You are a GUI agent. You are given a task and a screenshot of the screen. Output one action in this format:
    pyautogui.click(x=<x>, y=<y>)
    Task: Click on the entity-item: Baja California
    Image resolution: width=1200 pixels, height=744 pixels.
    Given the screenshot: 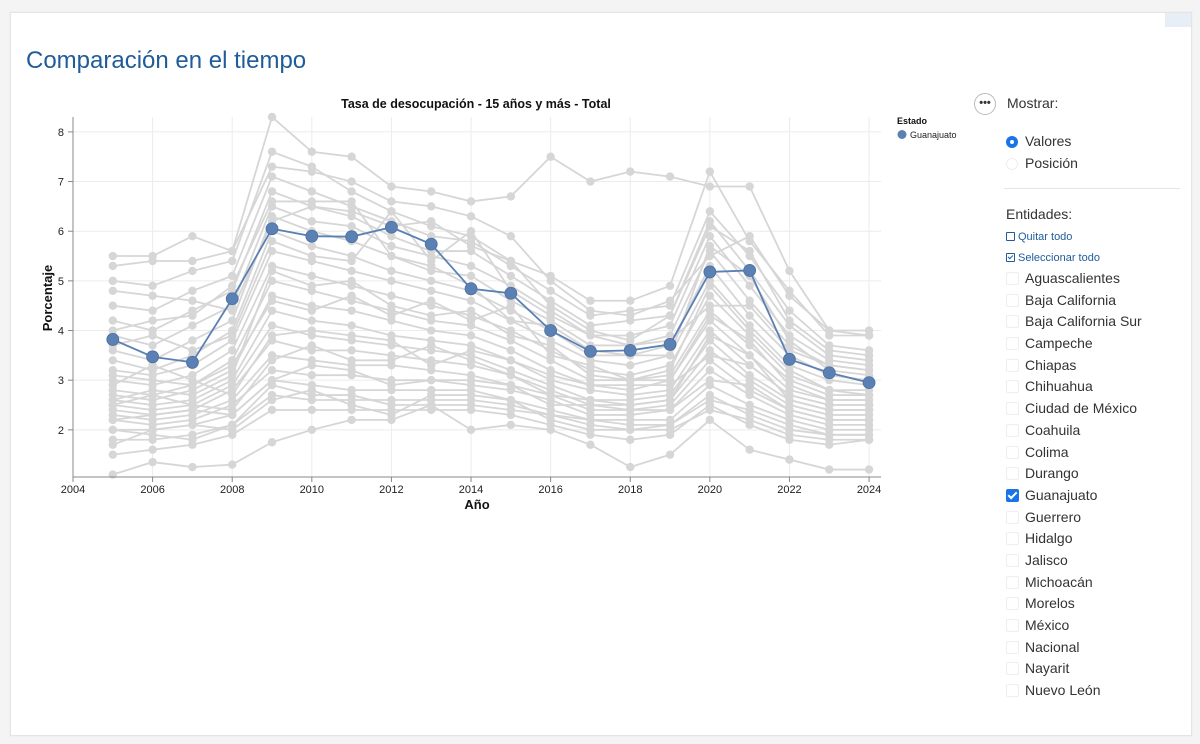 What is the action you would take?
    pyautogui.click(x=1094, y=301)
    